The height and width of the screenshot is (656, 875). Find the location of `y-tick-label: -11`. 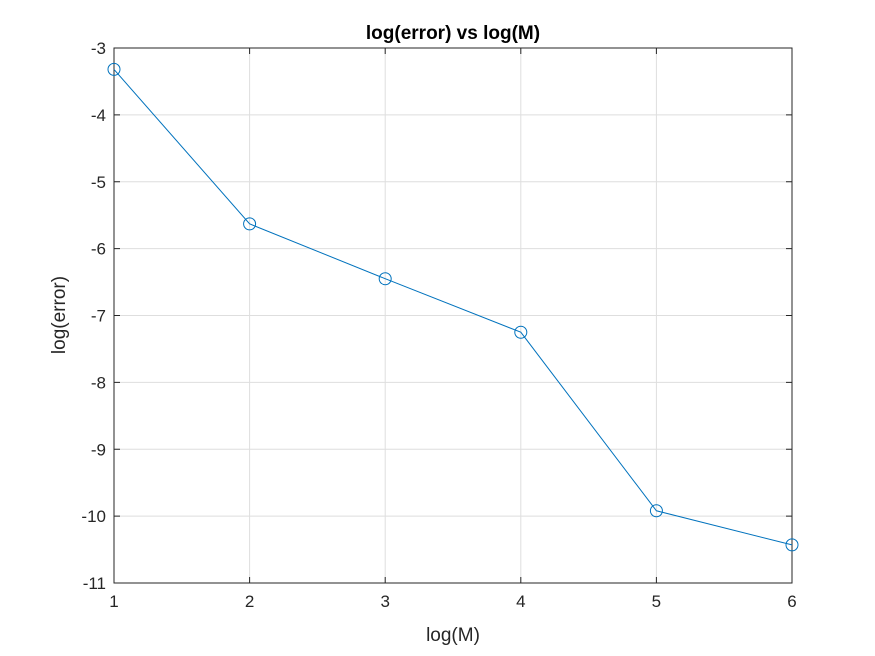

y-tick-label: -11 is located at coordinates (94, 583).